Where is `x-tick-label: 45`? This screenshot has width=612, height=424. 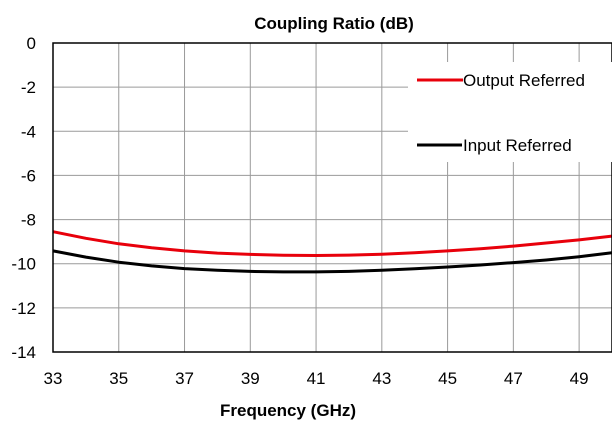
x-tick-label: 45 is located at coordinates (447, 378).